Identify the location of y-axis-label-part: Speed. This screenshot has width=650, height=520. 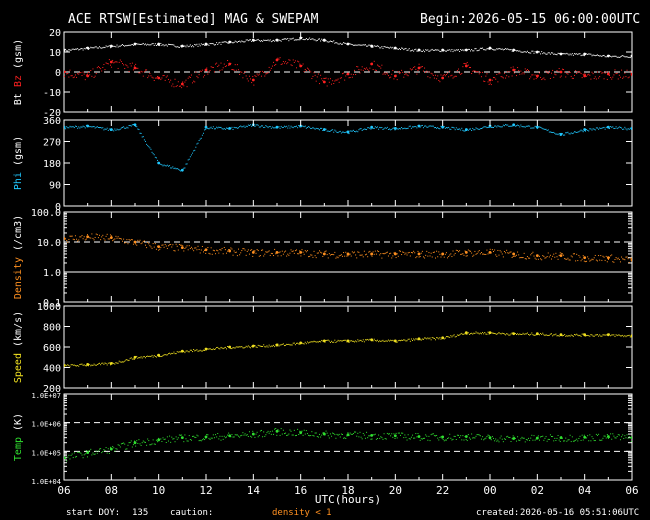
(18, 368).